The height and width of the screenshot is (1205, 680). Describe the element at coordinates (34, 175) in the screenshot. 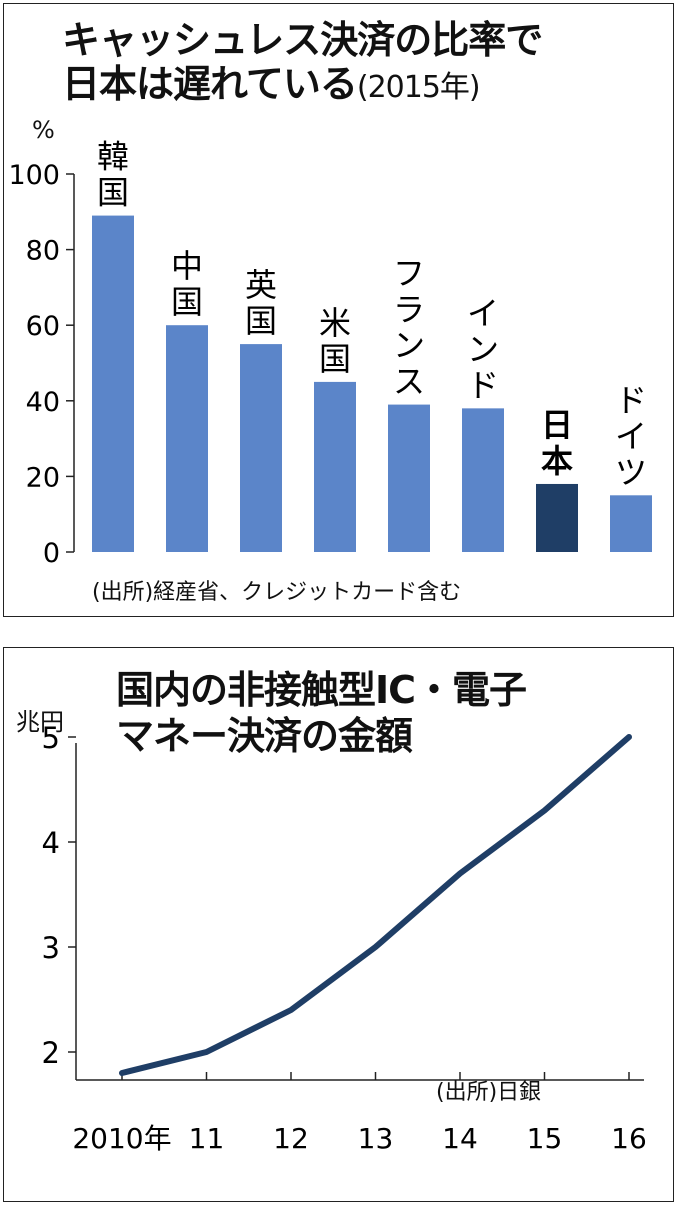

I see `y-tick-label: 100` at that location.